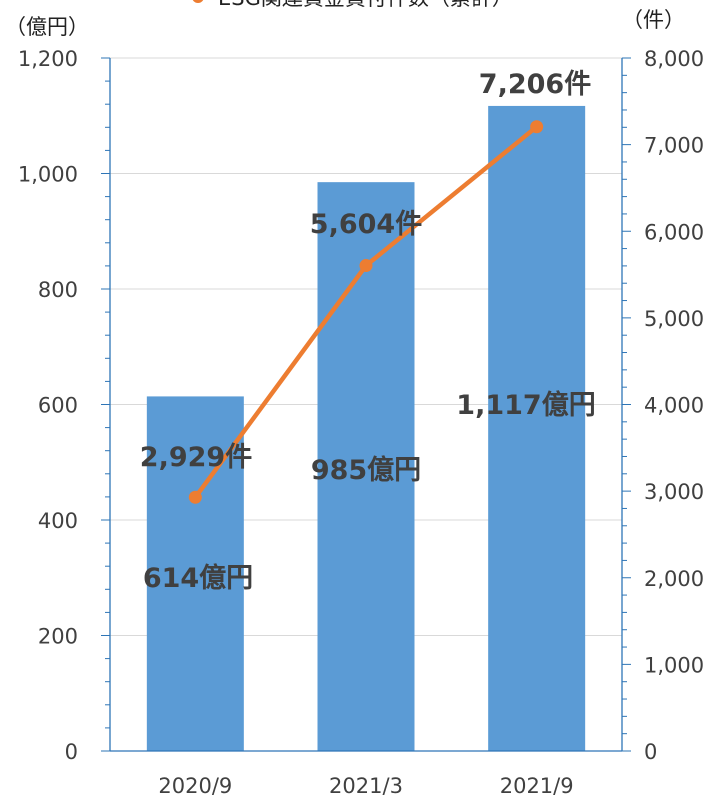 The width and height of the screenshot is (714, 806). What do you see at coordinates (650, 752) in the screenshot?
I see `right-tick-label: 0` at bounding box center [650, 752].